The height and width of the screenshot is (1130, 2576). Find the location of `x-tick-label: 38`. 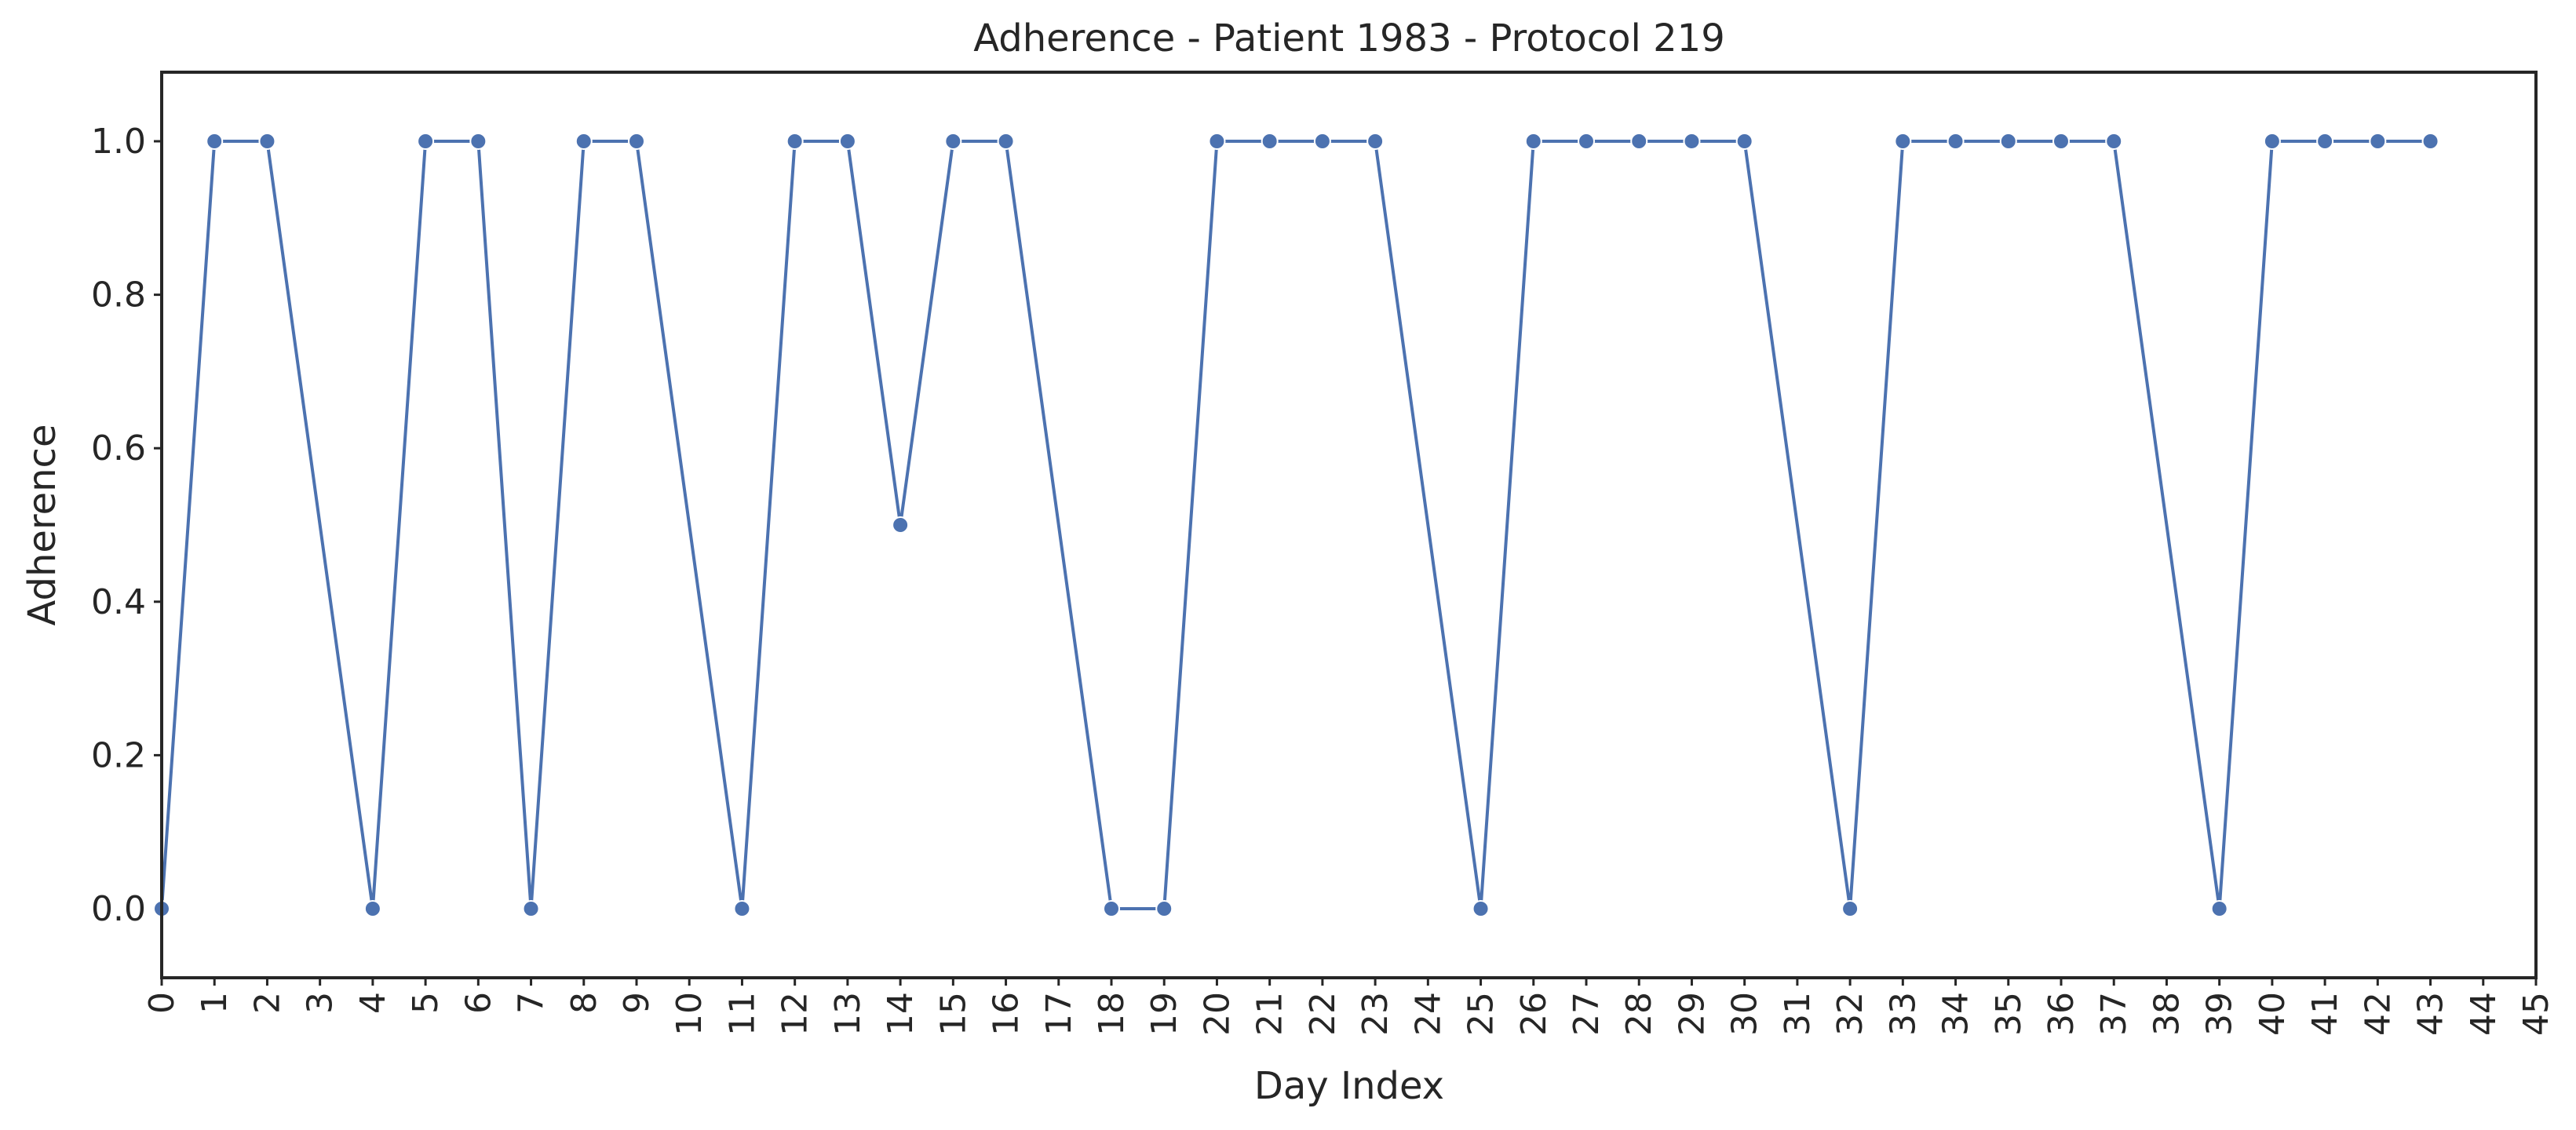

x-tick-label: 38 is located at coordinates (2167, 1014).